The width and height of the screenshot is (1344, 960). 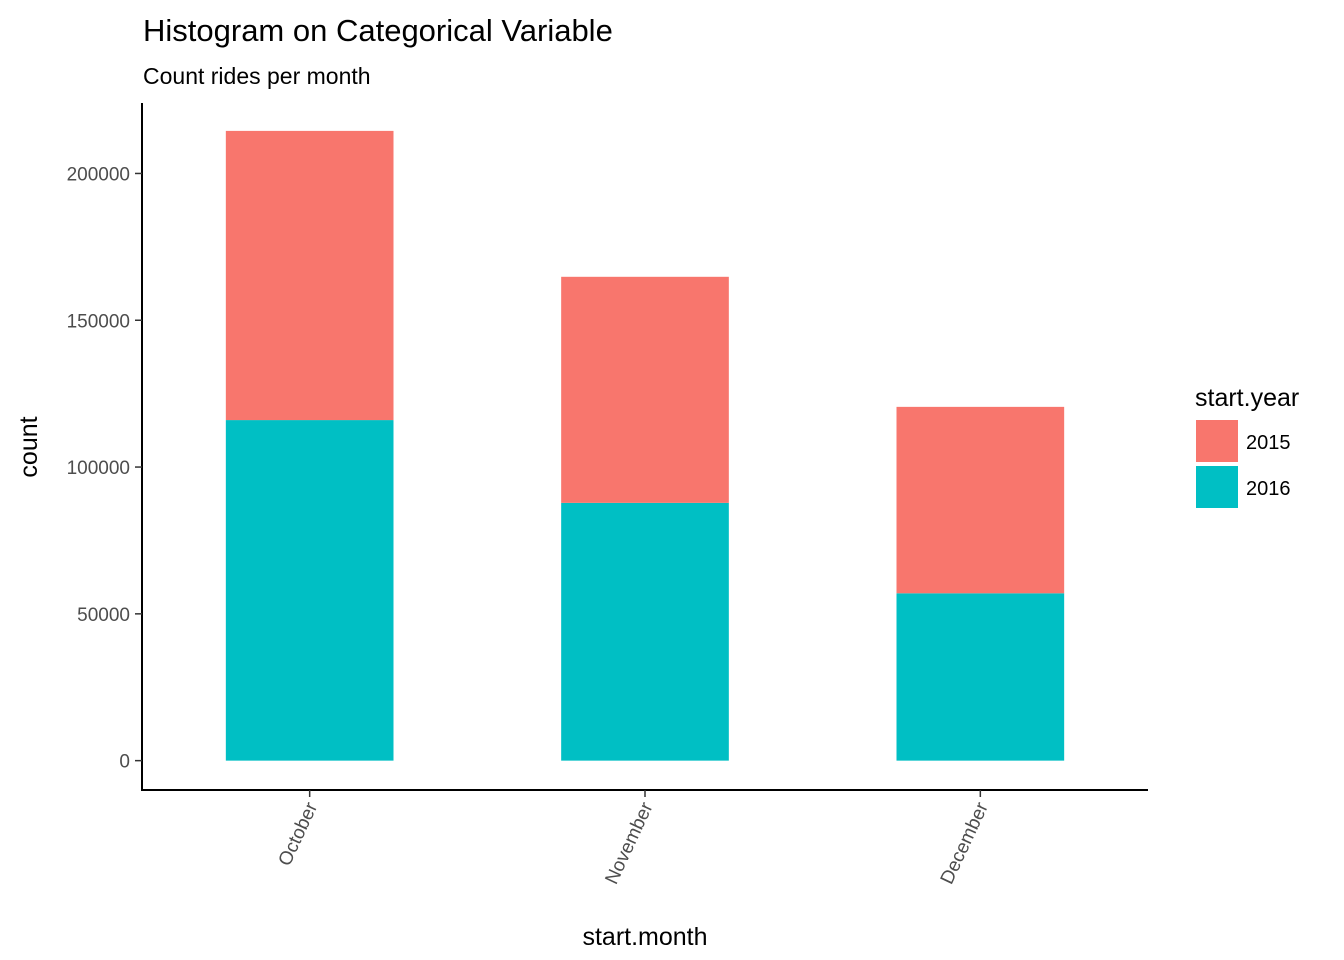 What do you see at coordinates (1217, 487) in the screenshot?
I see `legend-swatch-2016` at bounding box center [1217, 487].